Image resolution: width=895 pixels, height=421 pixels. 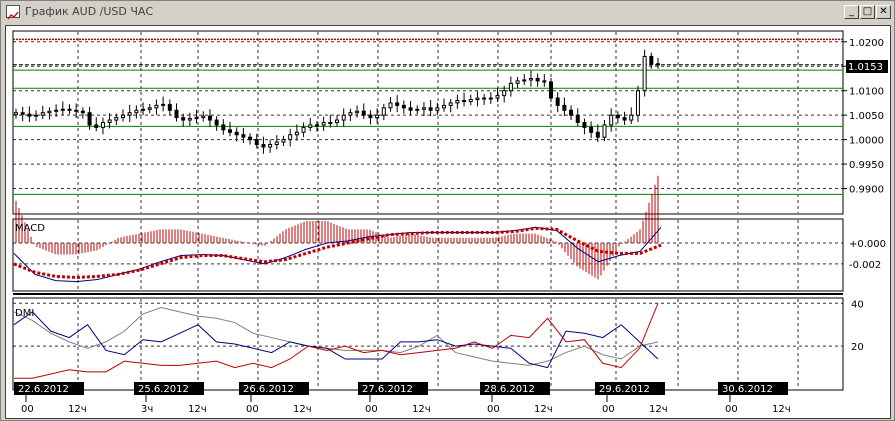 I want to click on dmi-lines, so click(x=336, y=341).